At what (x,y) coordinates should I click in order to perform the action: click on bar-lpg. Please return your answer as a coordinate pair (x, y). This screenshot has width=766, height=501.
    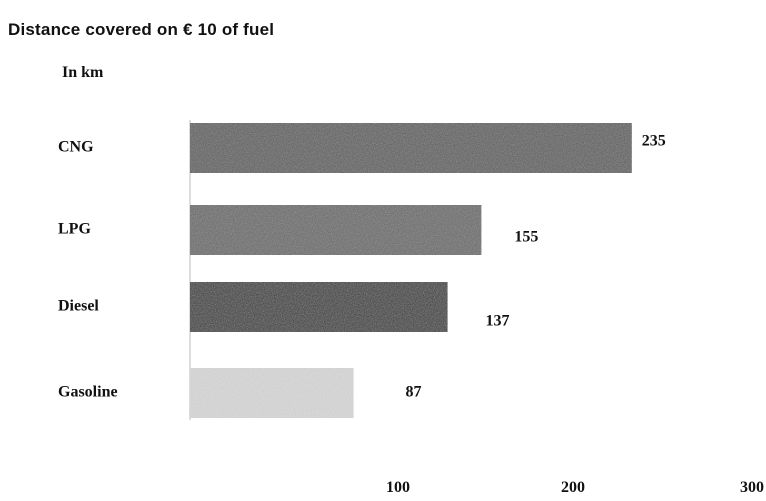
    Looking at the image, I should click on (336, 230).